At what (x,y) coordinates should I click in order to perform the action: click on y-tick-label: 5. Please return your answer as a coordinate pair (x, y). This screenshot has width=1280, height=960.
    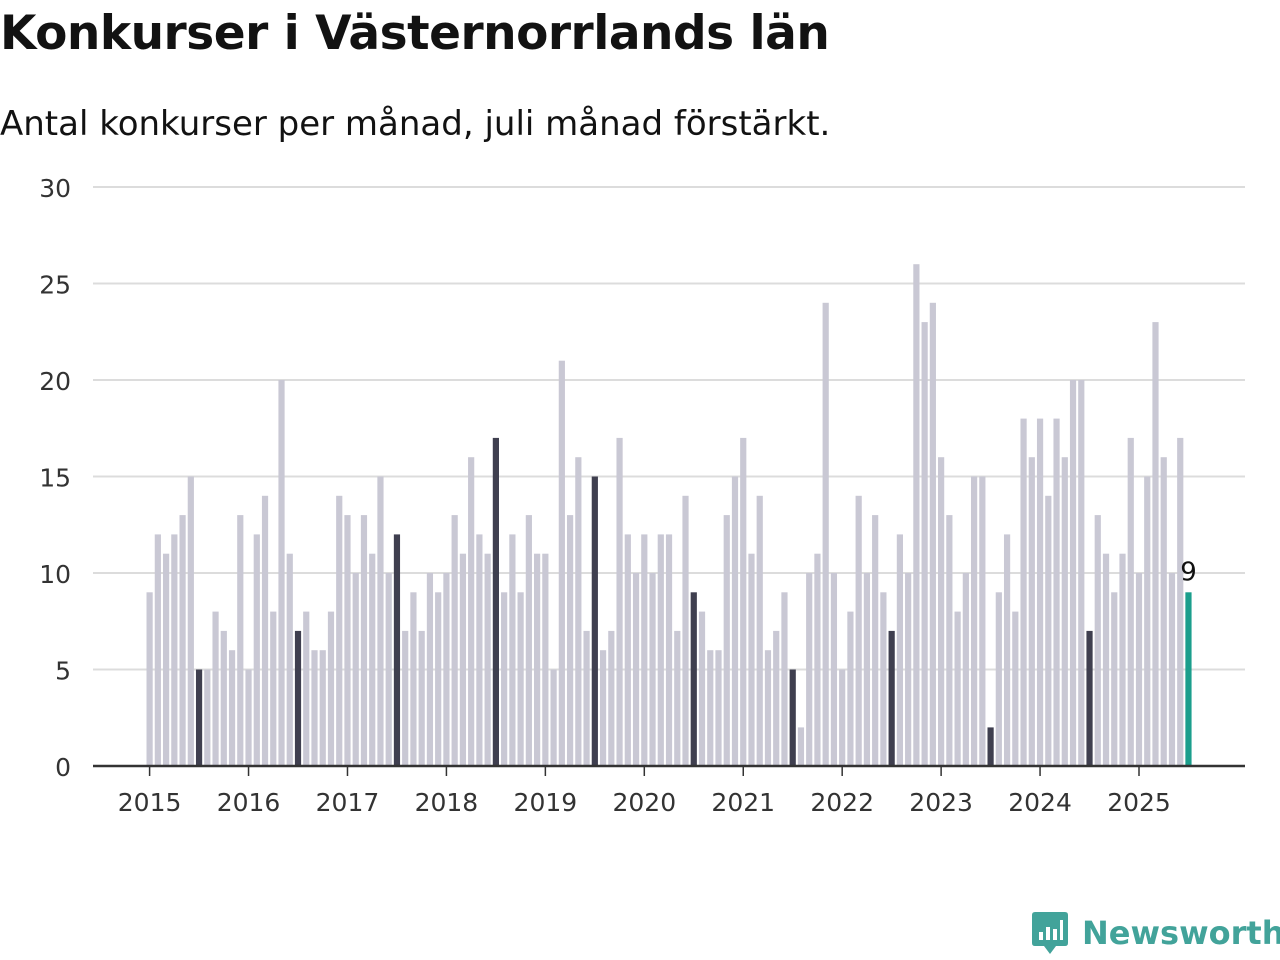
    Looking at the image, I should click on (63, 671).